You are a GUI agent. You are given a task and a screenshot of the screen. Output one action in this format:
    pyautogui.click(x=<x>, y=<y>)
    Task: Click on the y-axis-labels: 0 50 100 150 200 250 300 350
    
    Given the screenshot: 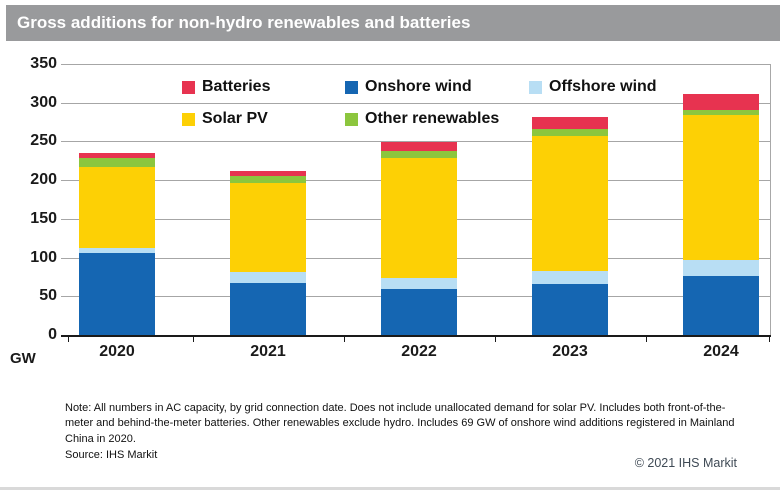 What is the action you would take?
    pyautogui.click(x=28, y=199)
    